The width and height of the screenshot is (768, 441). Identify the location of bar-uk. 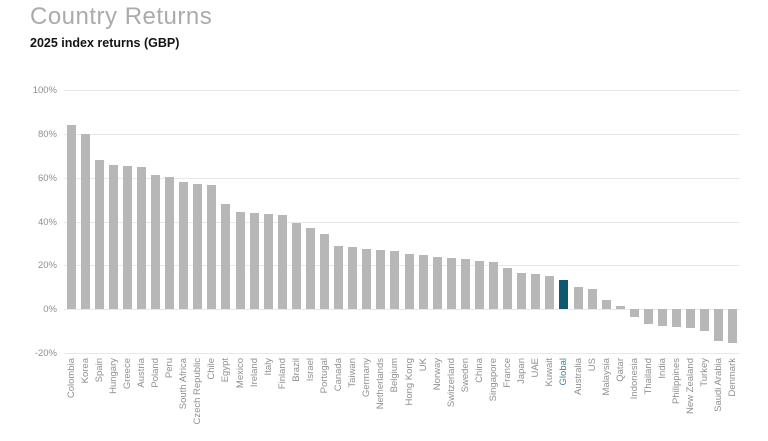
(423, 282).